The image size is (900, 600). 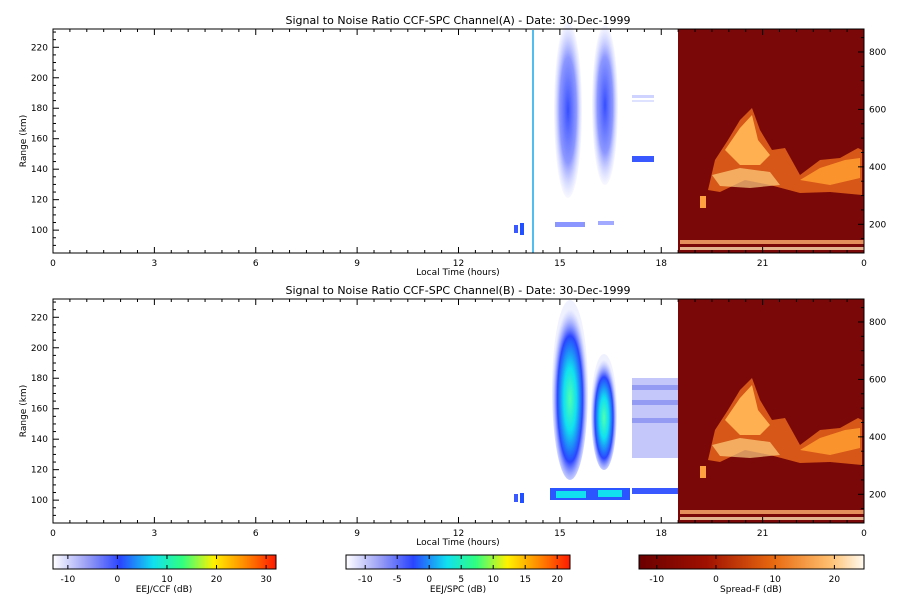 What do you see at coordinates (458, 562) in the screenshot?
I see `colorbar-eej-spc-gradient` at bounding box center [458, 562].